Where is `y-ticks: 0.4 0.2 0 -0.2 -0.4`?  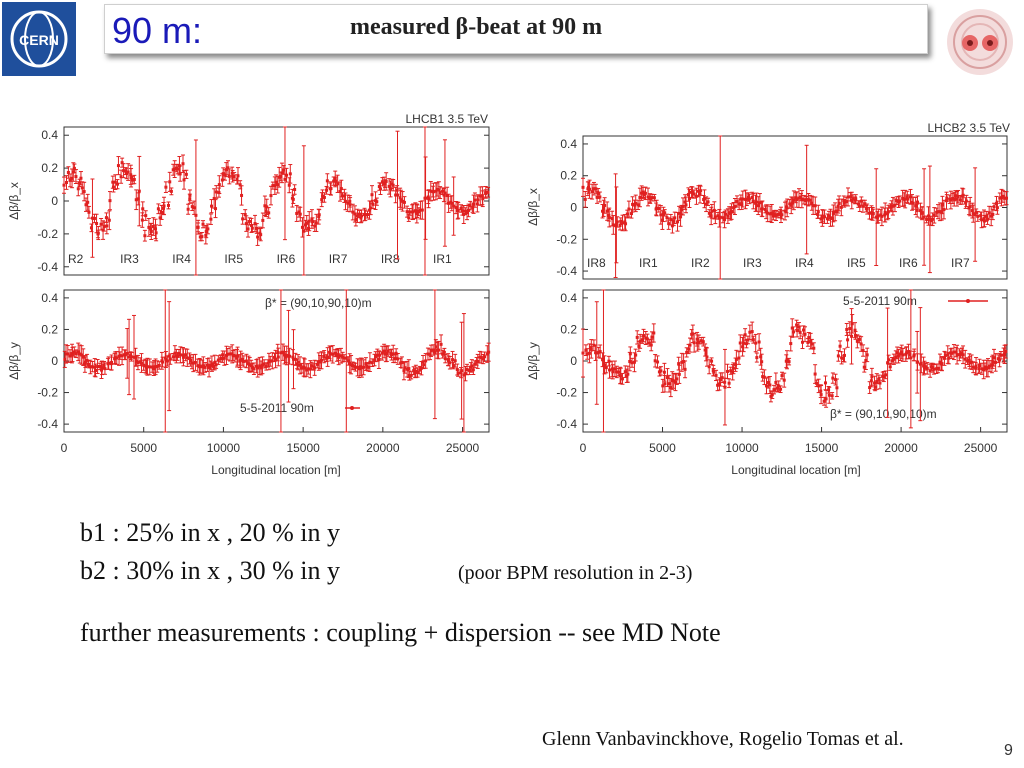 y-ticks: 0.4 0.2 0 -0.2 -0.4 is located at coordinates (781, 207).